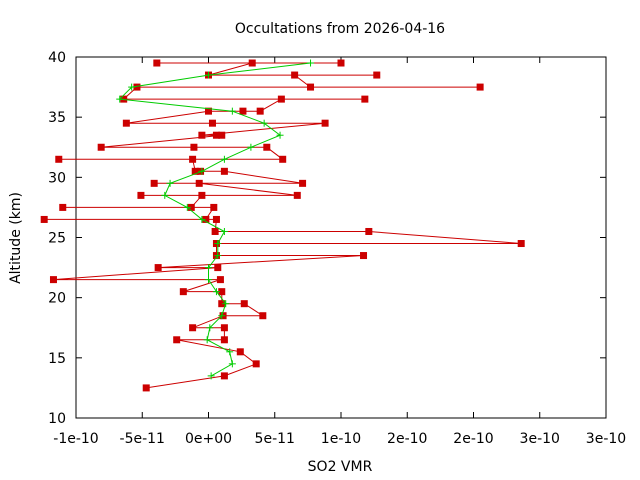  I want to click on y-tick-label: 15, so click(57, 359).